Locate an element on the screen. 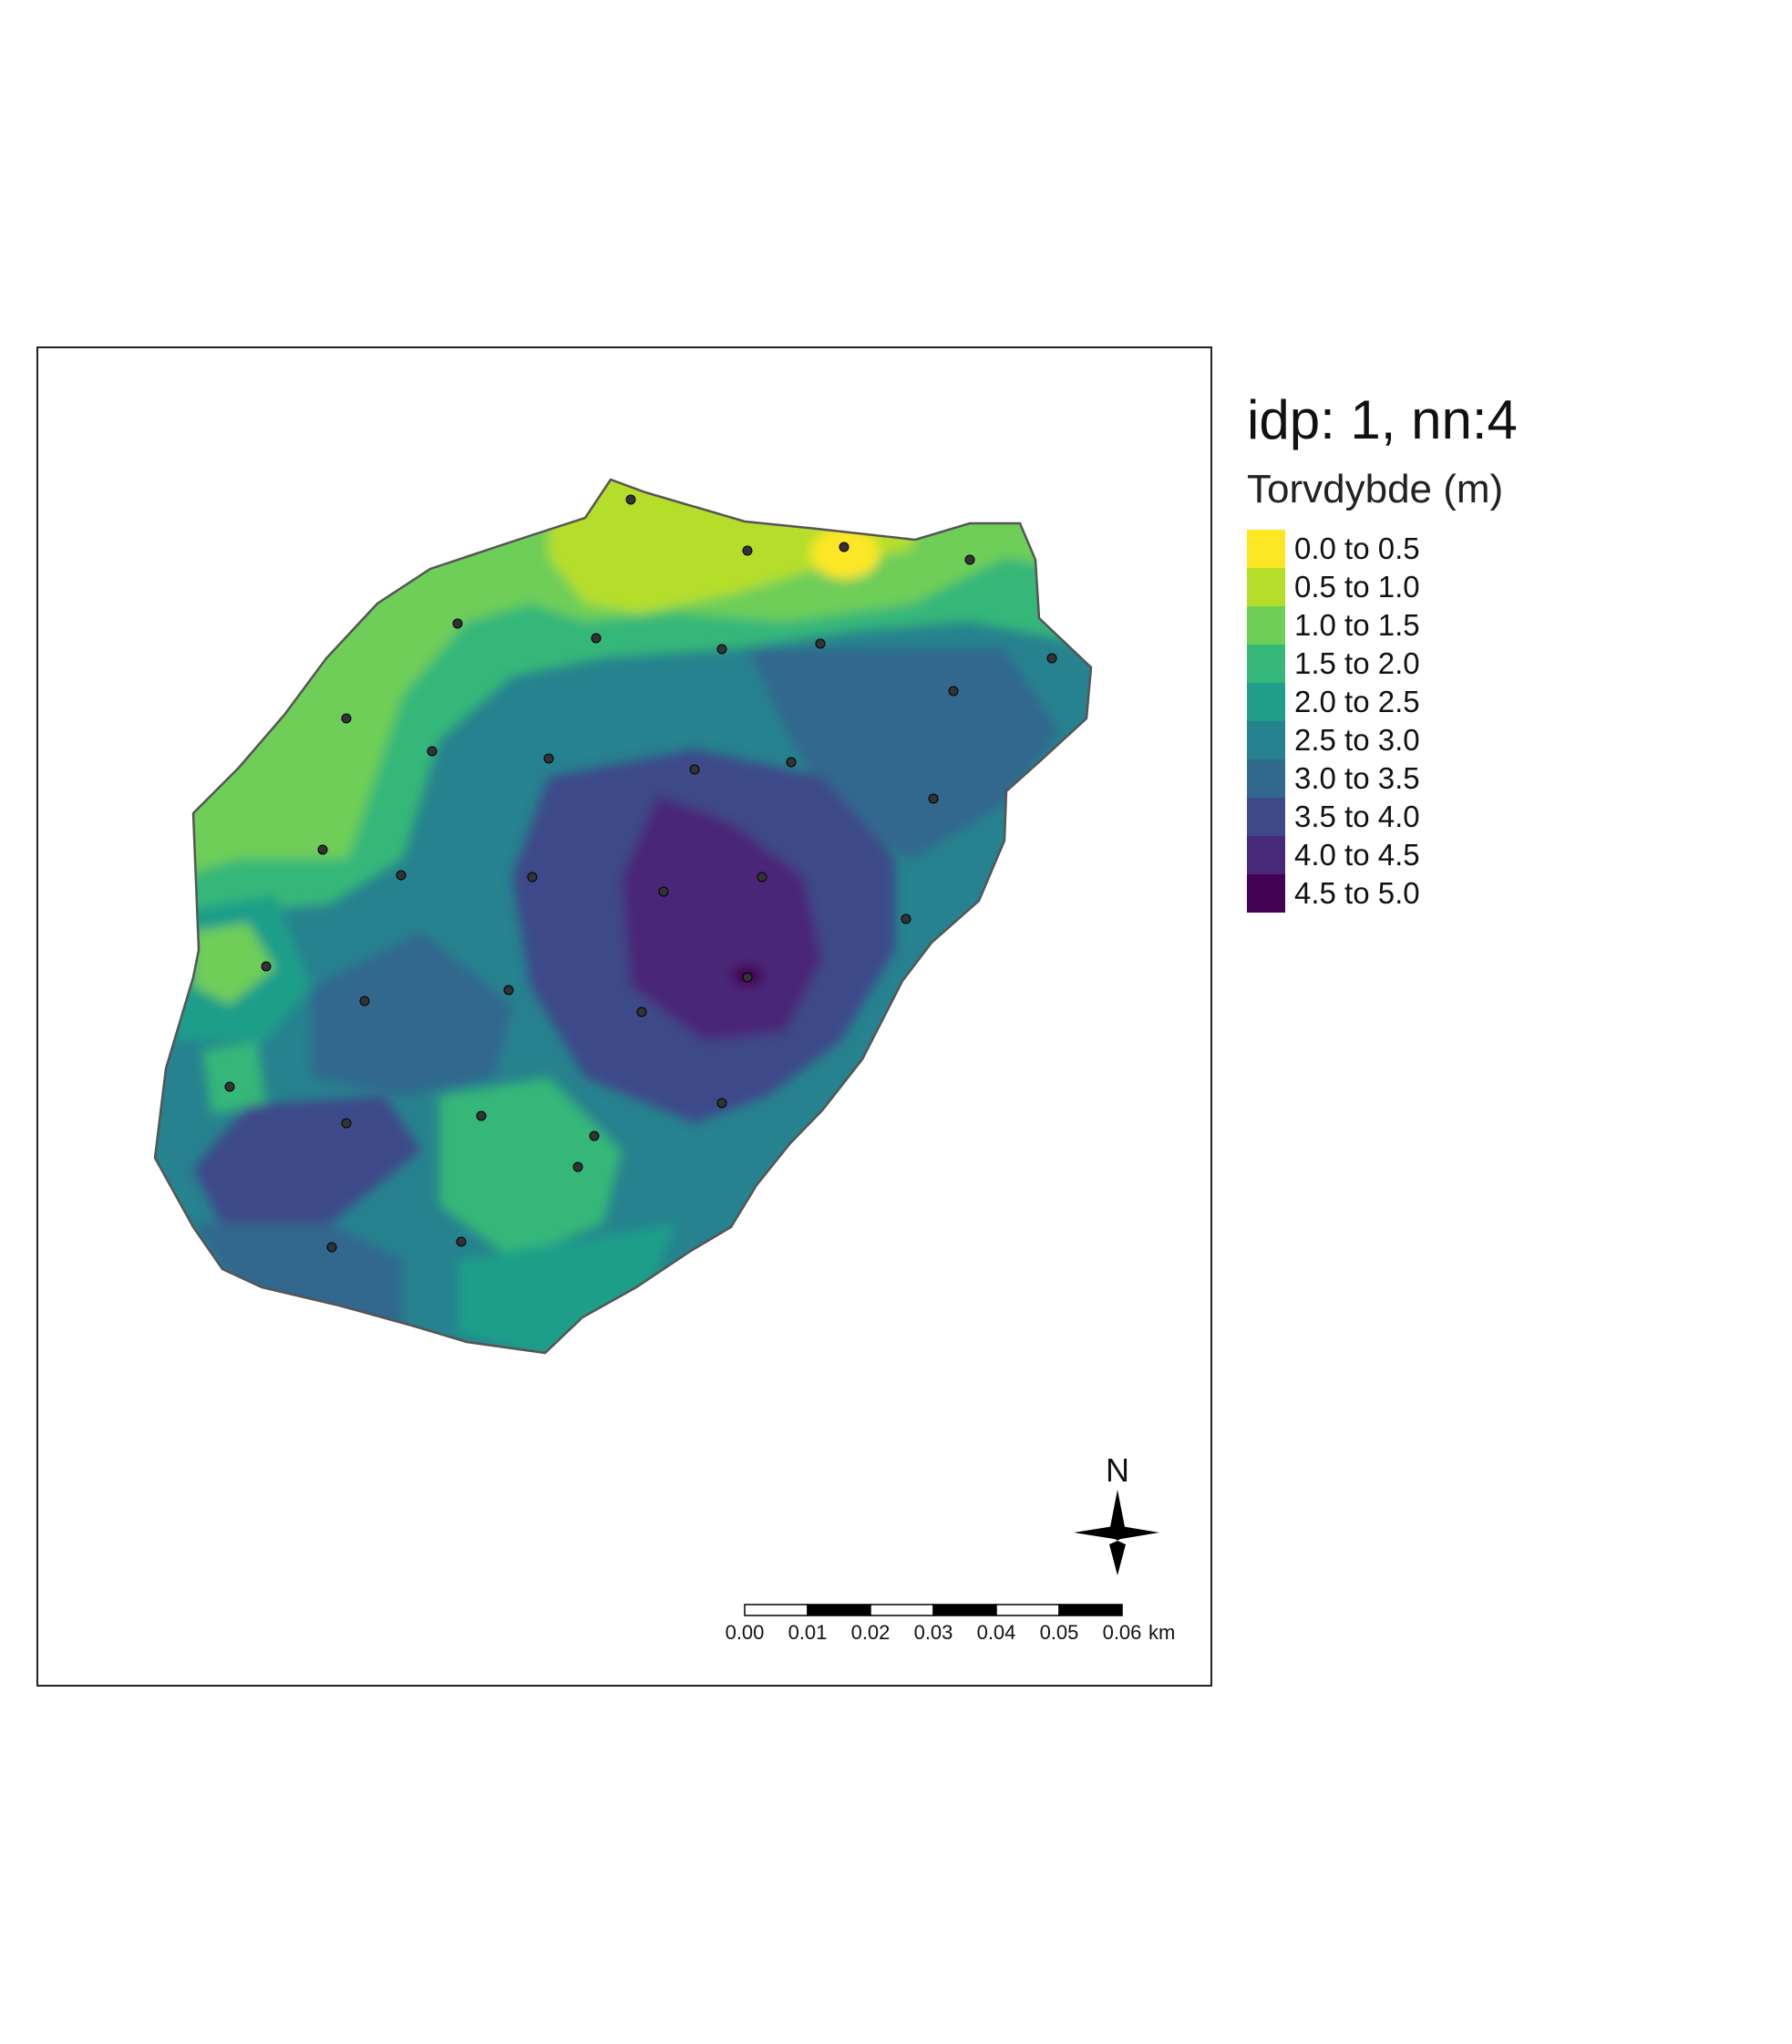  legend-item: 4.0 to 4.5 is located at coordinates (1382, 855).